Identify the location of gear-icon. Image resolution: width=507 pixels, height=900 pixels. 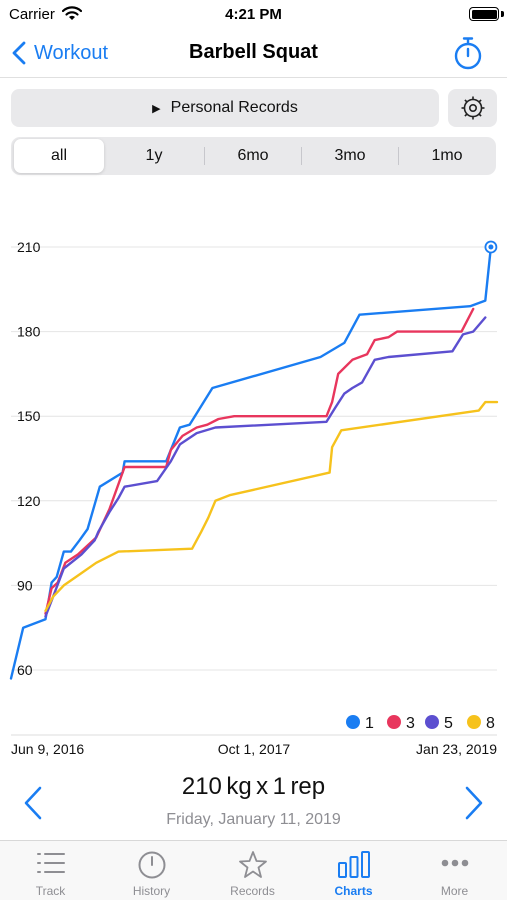
(472, 108).